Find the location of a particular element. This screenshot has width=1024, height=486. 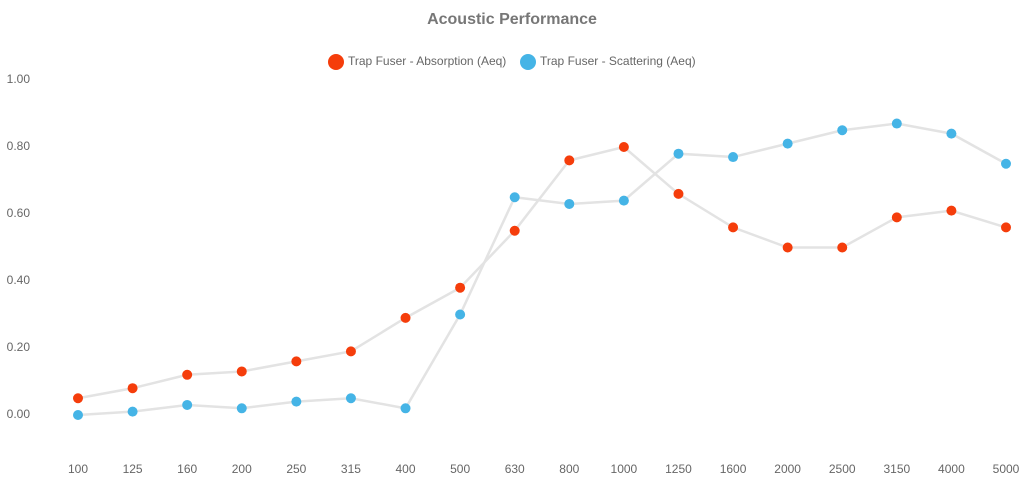

y-tick-label: 1.00 is located at coordinates (19, 79).